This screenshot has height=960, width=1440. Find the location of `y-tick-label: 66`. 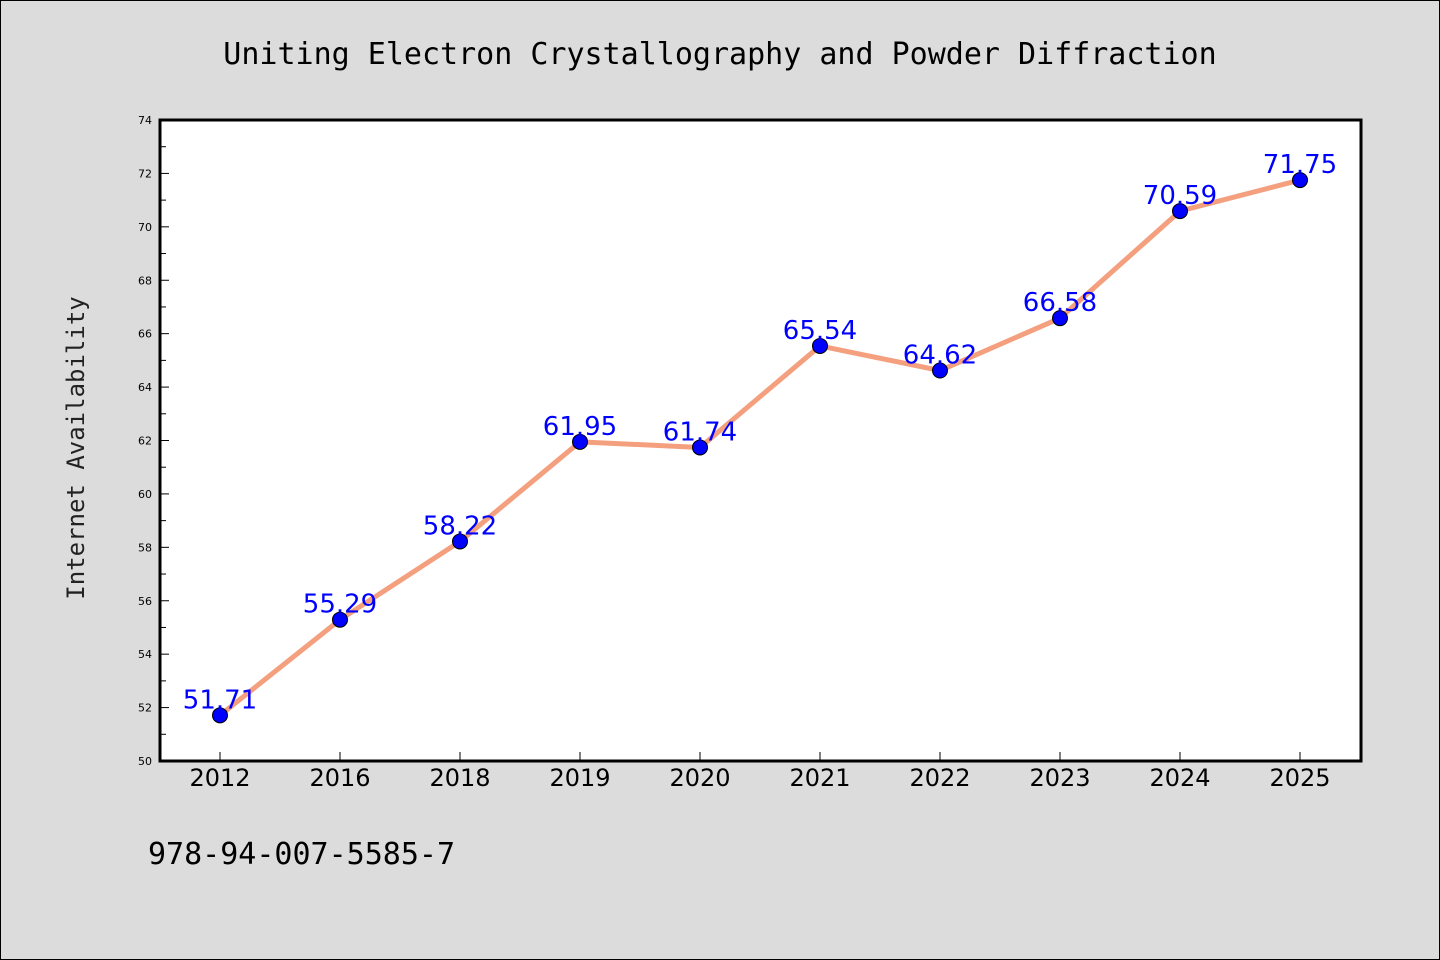

y-tick-label: 66 is located at coordinates (145, 334).